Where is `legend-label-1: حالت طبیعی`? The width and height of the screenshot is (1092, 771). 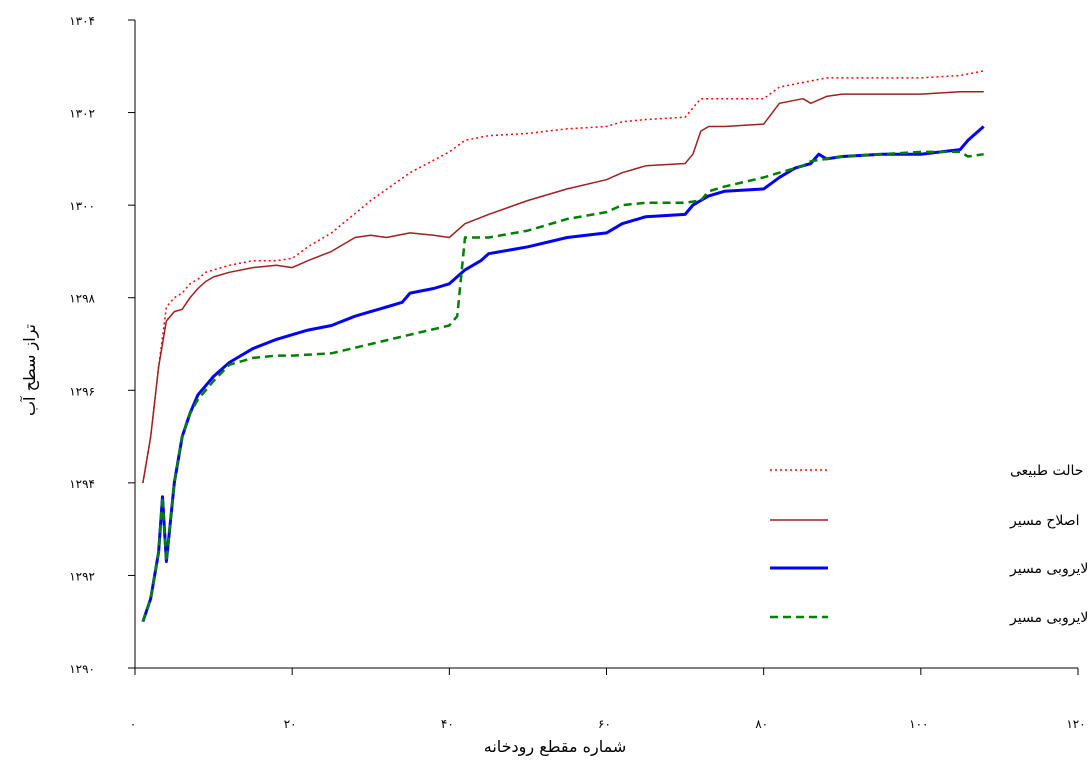 legend-label-1: حالت طبیعی is located at coordinates (1046, 471).